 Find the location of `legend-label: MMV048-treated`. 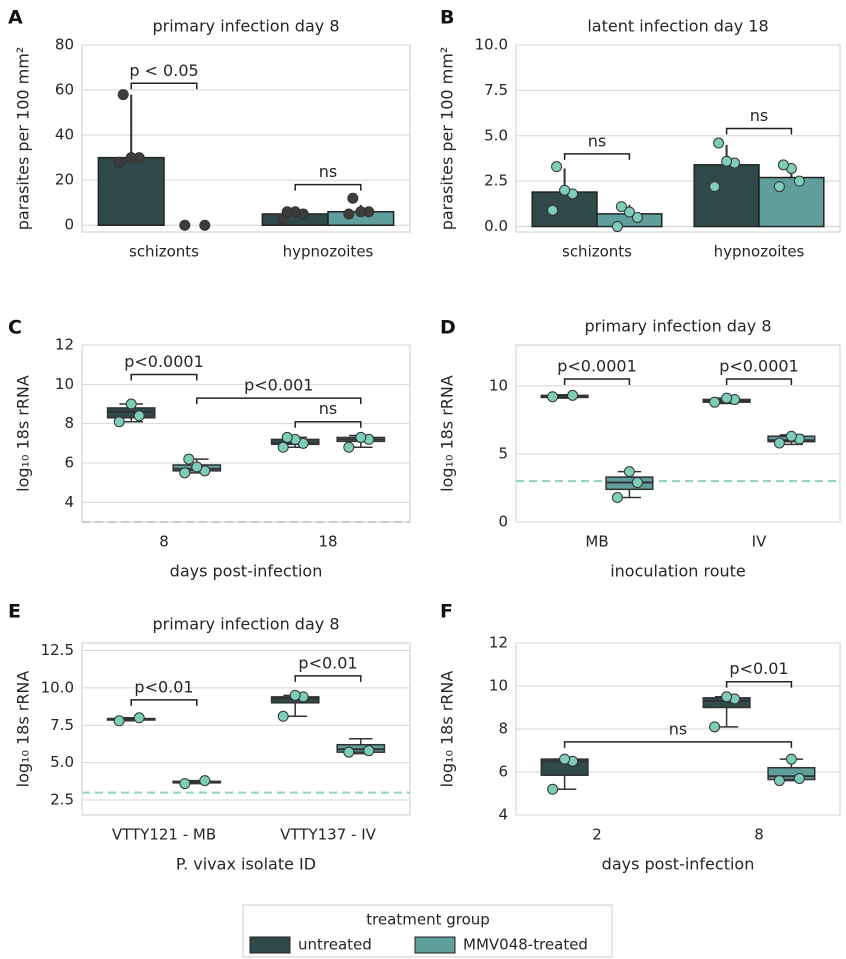

legend-label: MMV048-treated is located at coordinates (525, 945).